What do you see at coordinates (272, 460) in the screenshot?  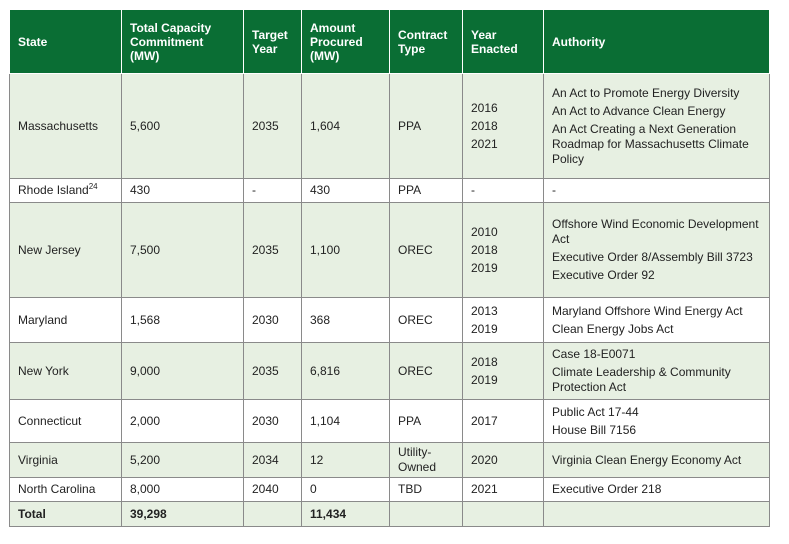 I see `cell-target-year: 2034` at bounding box center [272, 460].